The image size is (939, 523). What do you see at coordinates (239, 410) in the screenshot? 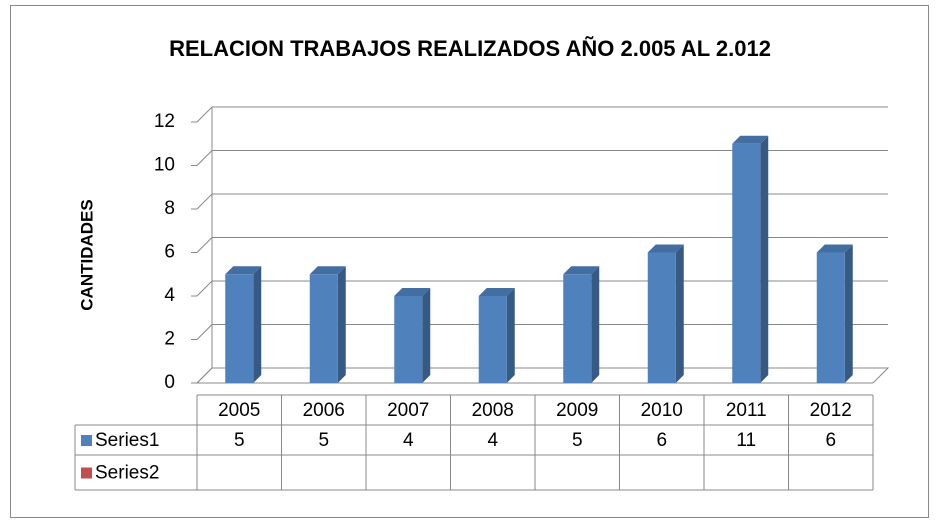
I see `x-tick-label: 2005` at bounding box center [239, 410].